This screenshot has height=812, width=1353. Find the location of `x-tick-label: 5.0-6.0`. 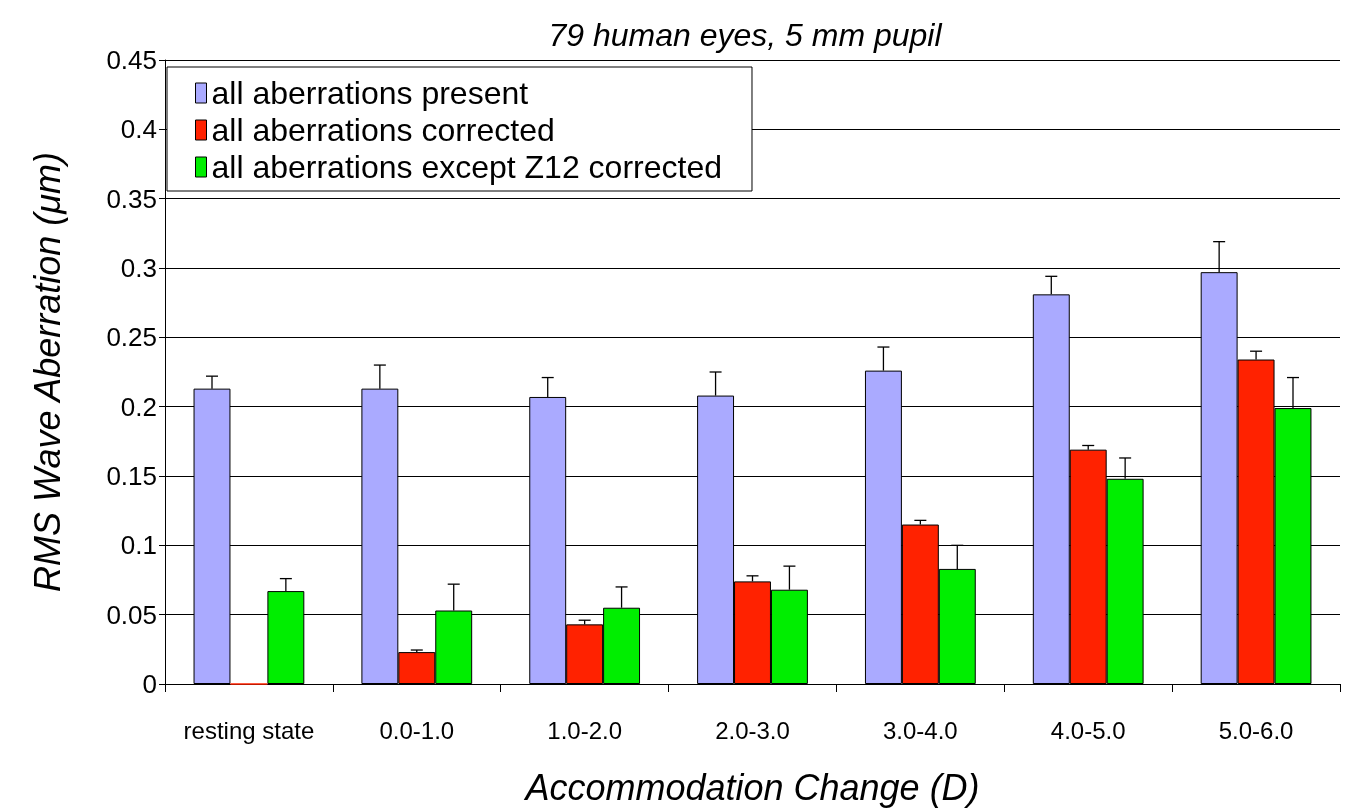

x-tick-label: 5.0-6.0 is located at coordinates (1256, 730).